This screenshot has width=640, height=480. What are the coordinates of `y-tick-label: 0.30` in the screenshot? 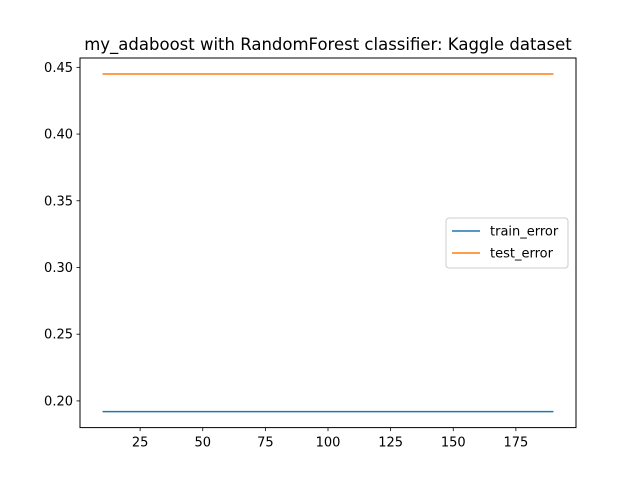 It's located at (58, 268).